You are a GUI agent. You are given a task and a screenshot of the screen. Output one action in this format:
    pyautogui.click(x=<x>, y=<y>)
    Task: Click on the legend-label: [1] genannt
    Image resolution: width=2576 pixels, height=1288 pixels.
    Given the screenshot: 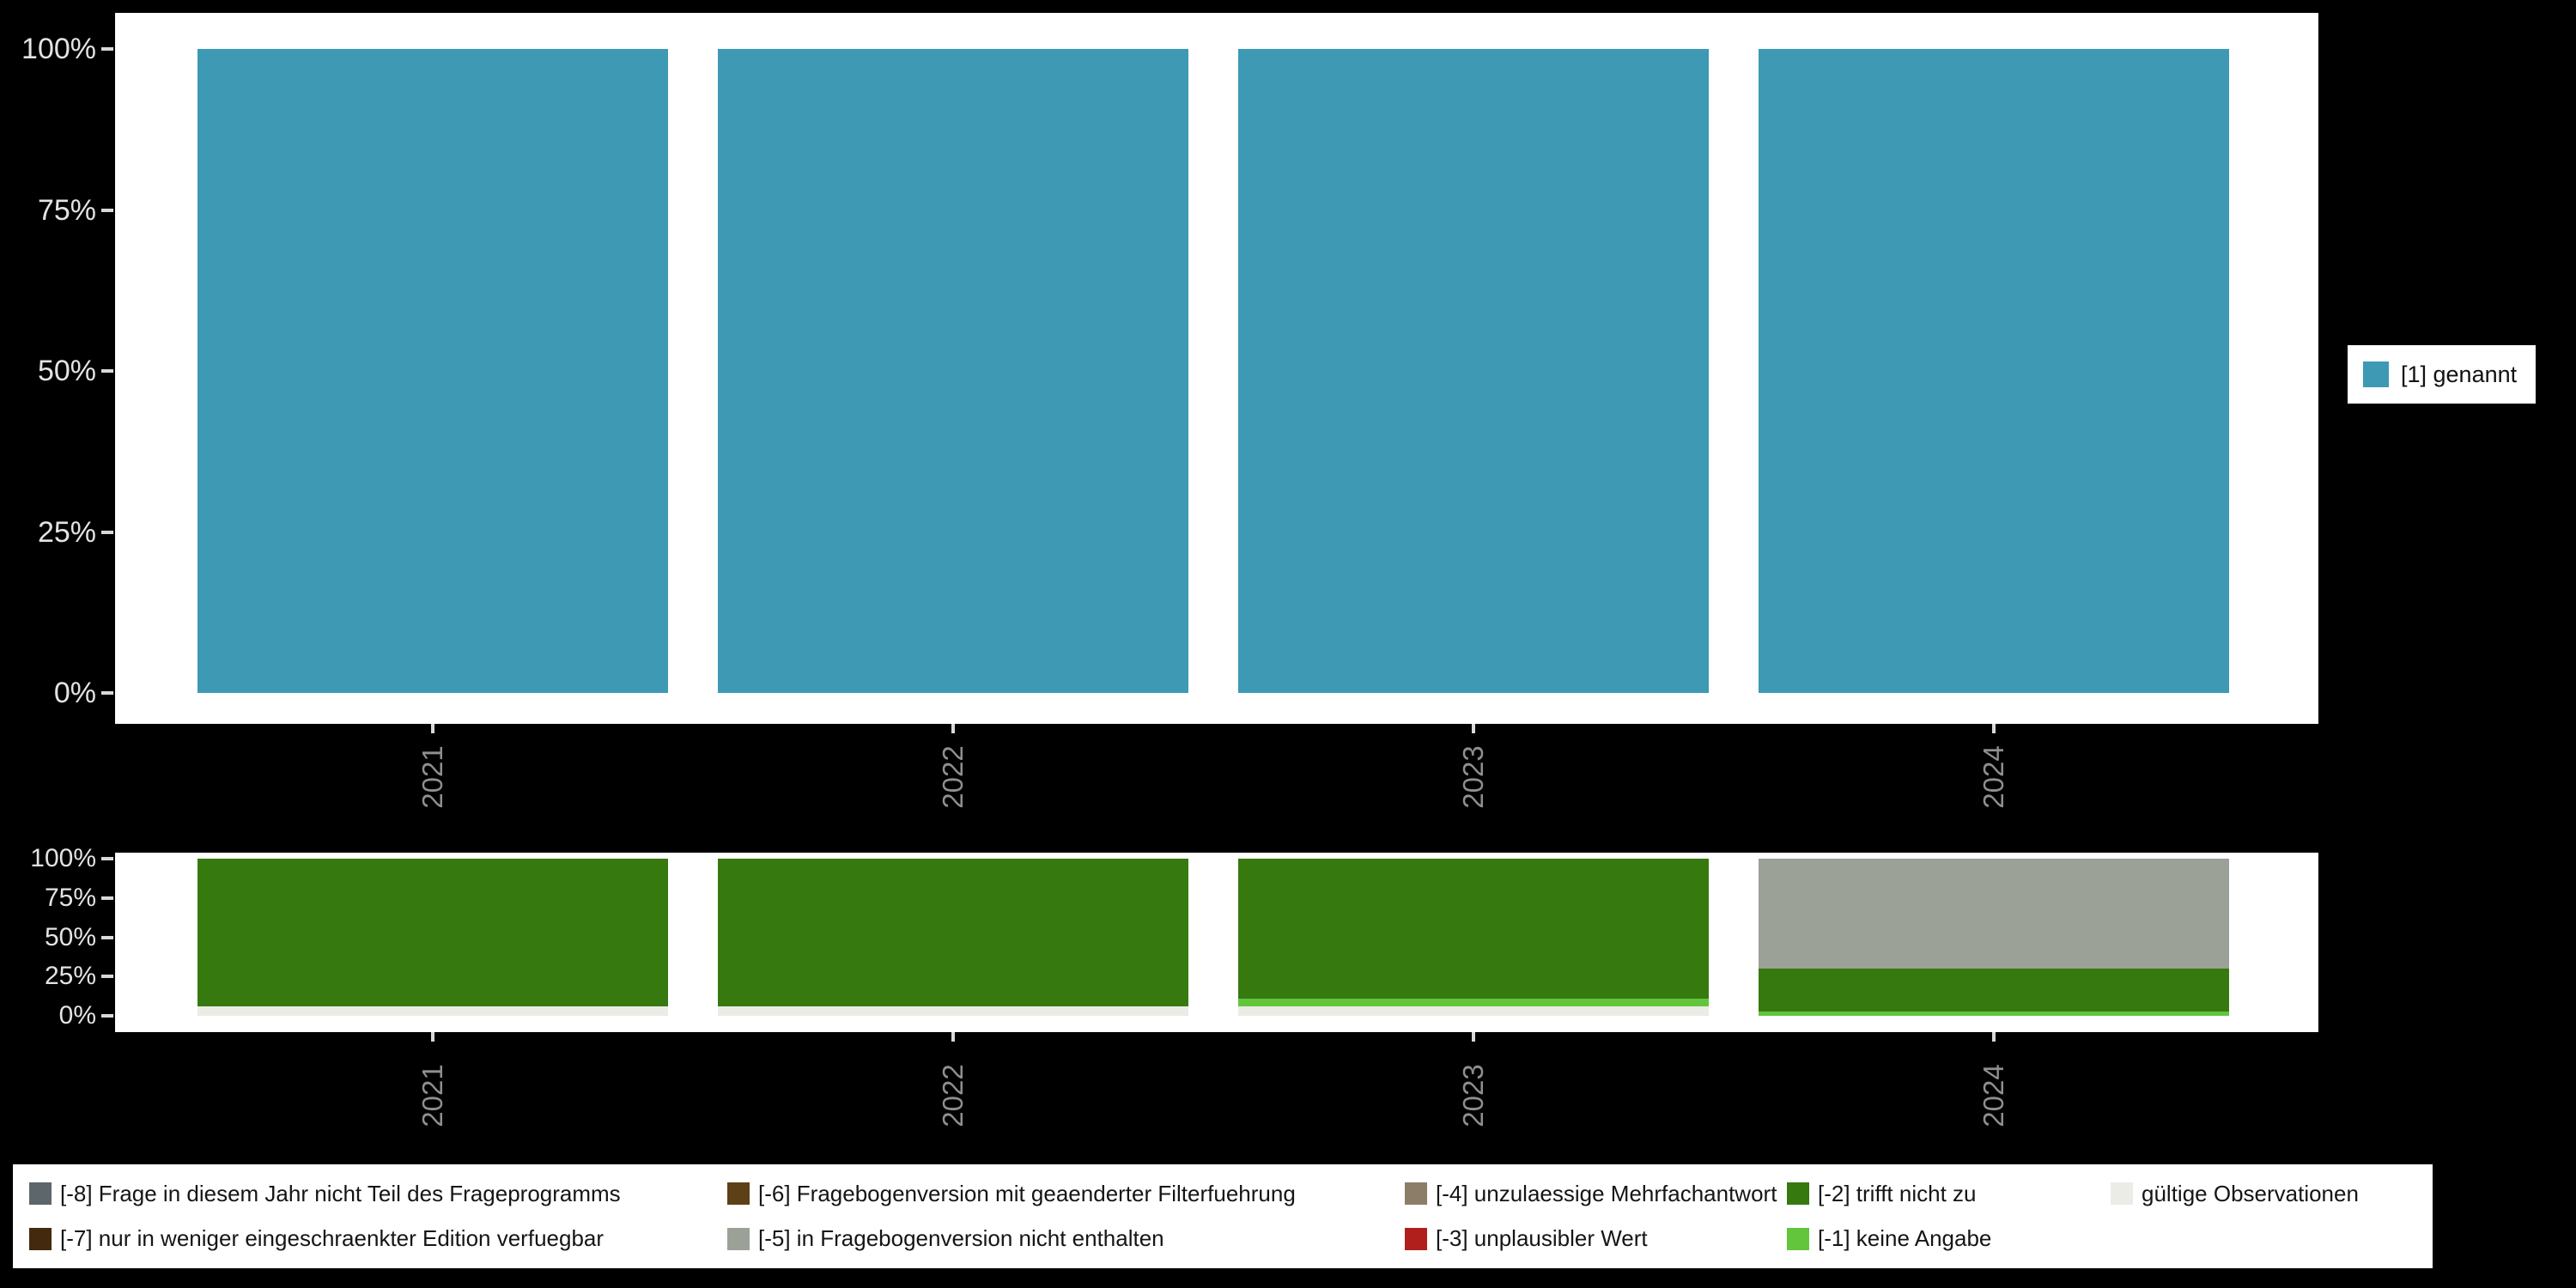 What is the action you would take?
    pyautogui.click(x=2459, y=374)
    